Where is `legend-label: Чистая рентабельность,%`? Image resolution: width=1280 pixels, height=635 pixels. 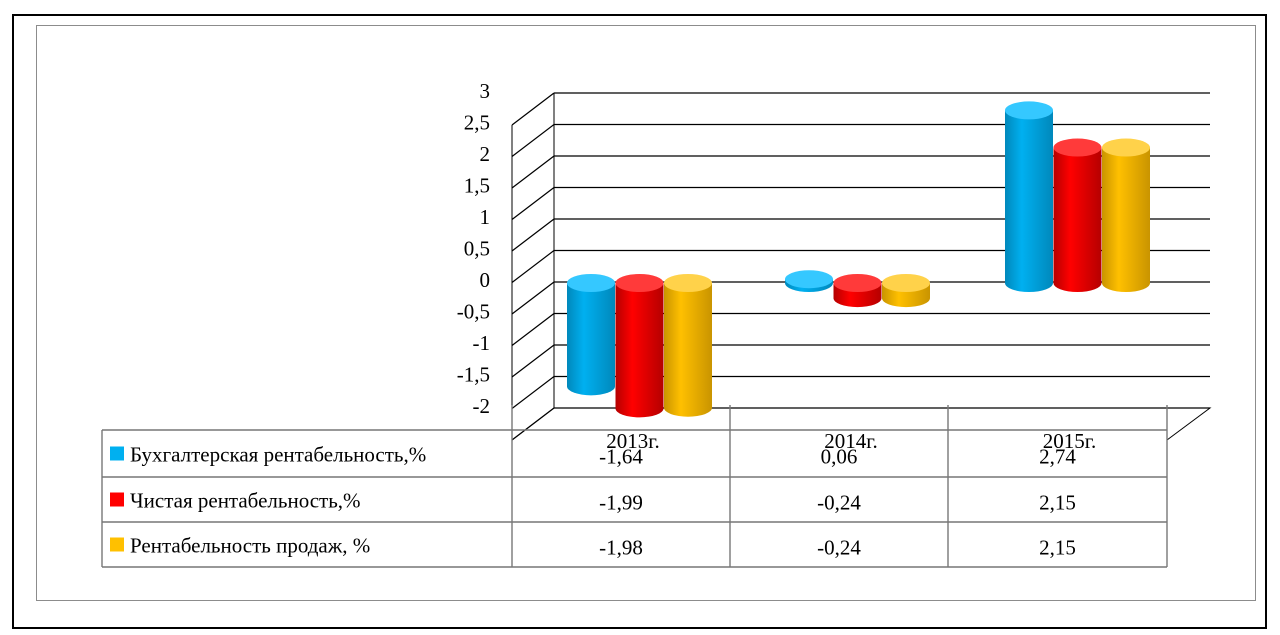 legend-label: Чистая рентабельность,% is located at coordinates (245, 501).